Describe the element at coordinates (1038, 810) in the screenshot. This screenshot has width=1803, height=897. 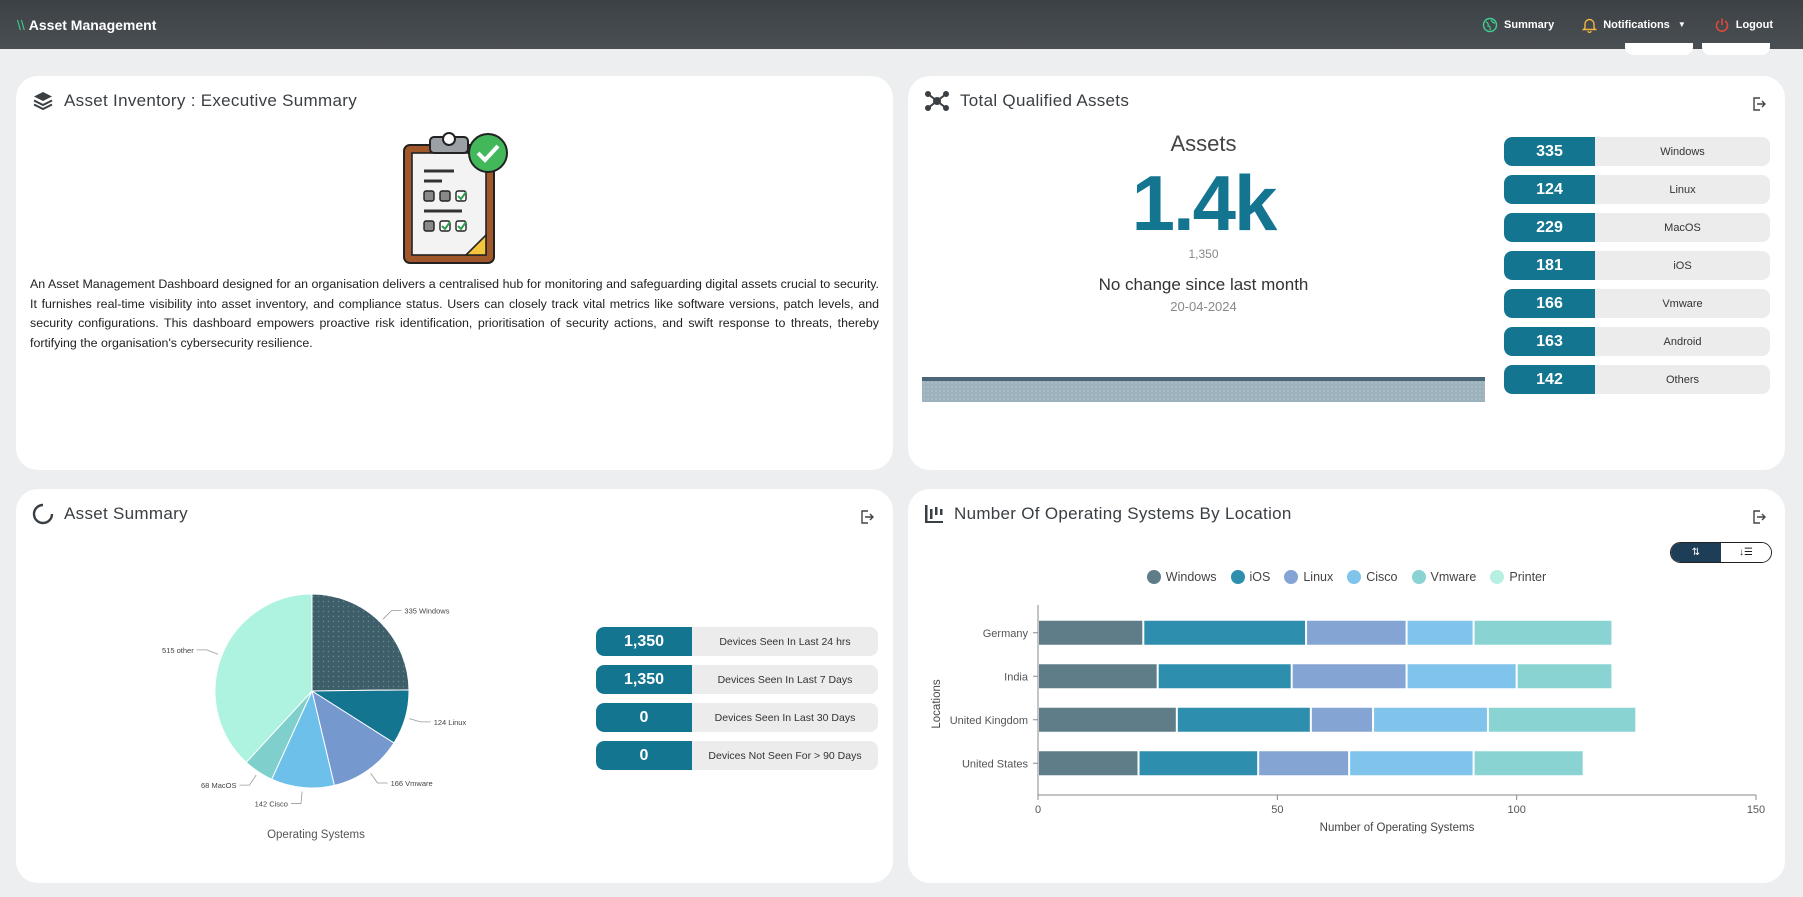
I see `x-tick-label: 0` at that location.